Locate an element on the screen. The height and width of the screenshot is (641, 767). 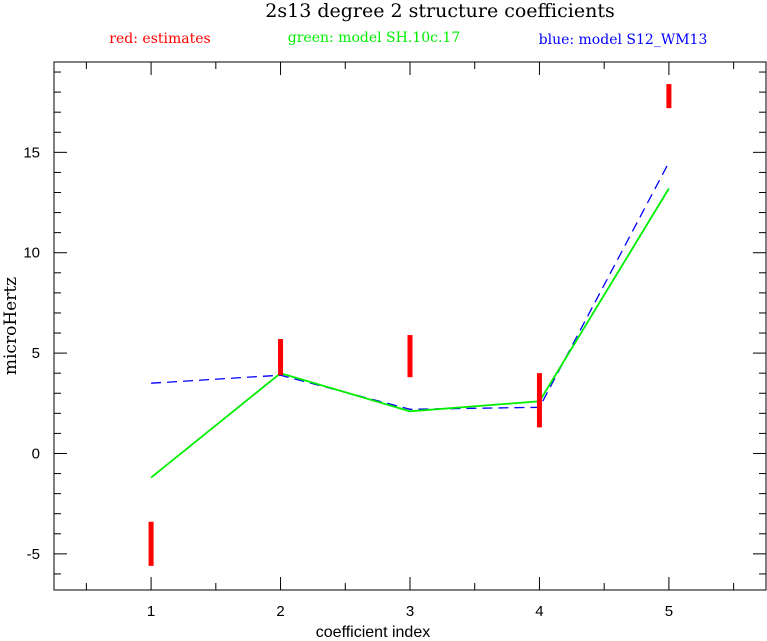
x-axis-label: coefficient index is located at coordinates (373, 632).